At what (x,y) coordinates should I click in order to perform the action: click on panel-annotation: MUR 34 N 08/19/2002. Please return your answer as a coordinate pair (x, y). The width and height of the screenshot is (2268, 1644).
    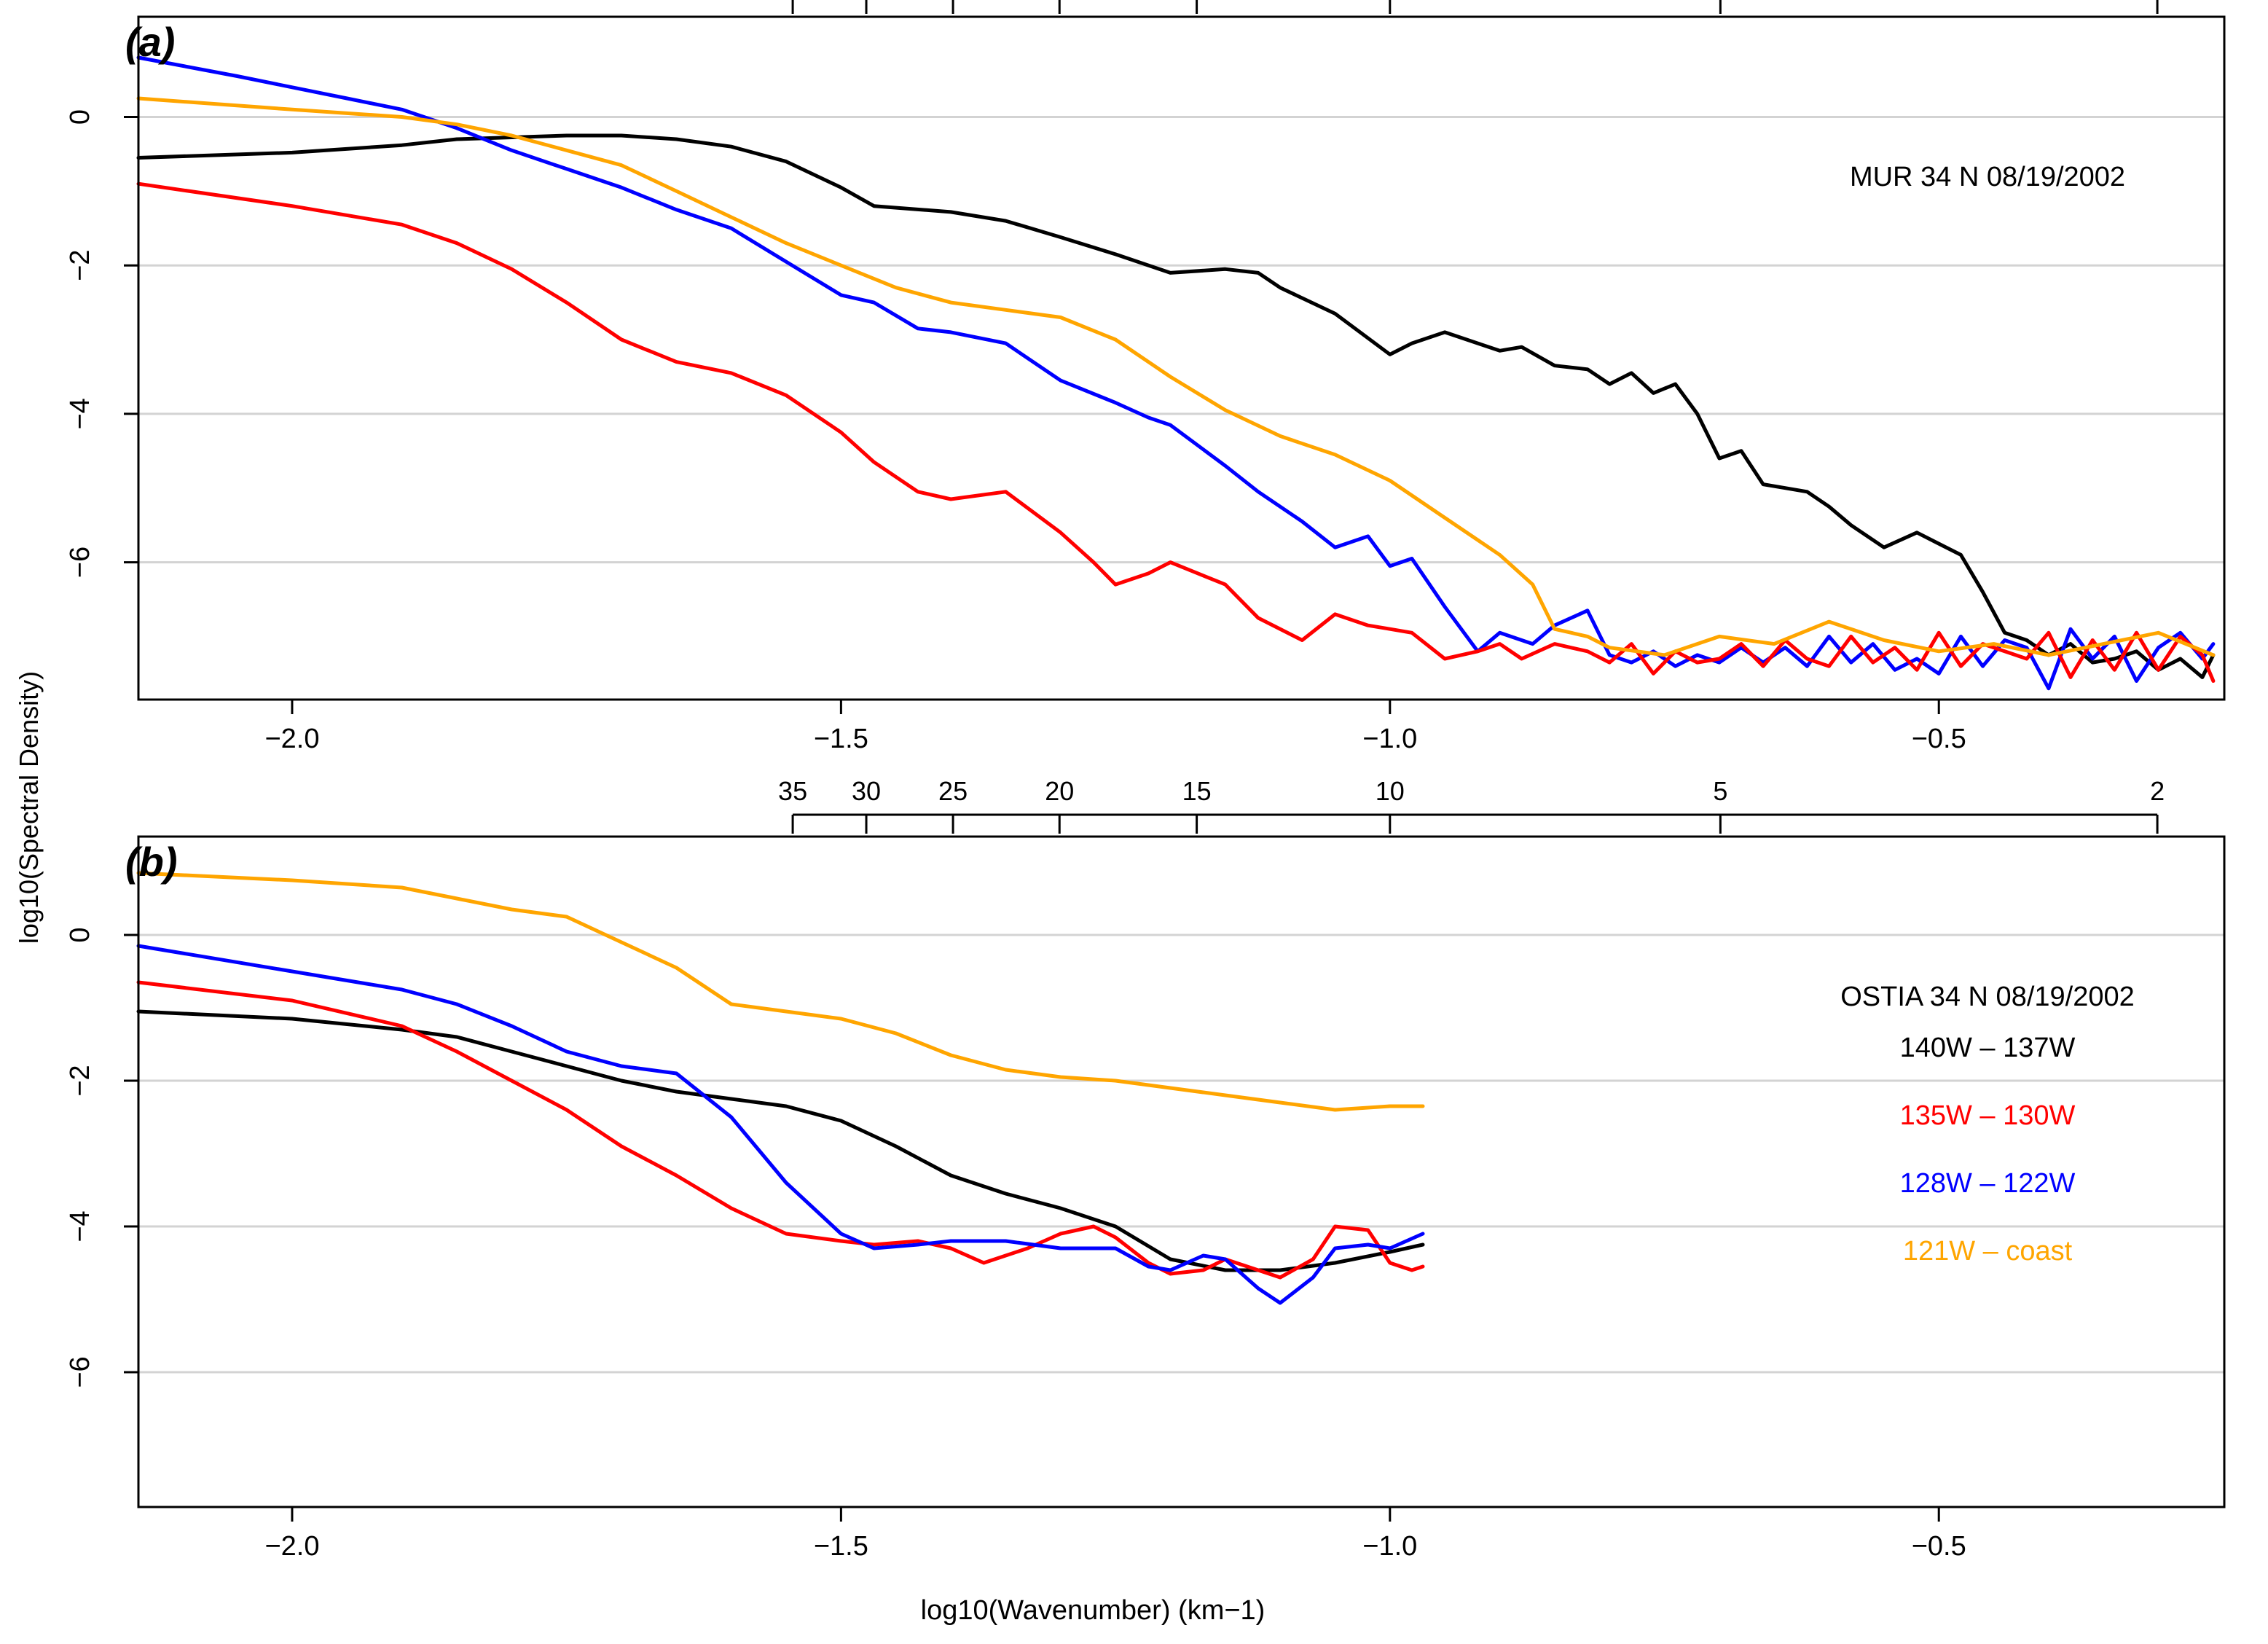
    Looking at the image, I should click on (1987, 177).